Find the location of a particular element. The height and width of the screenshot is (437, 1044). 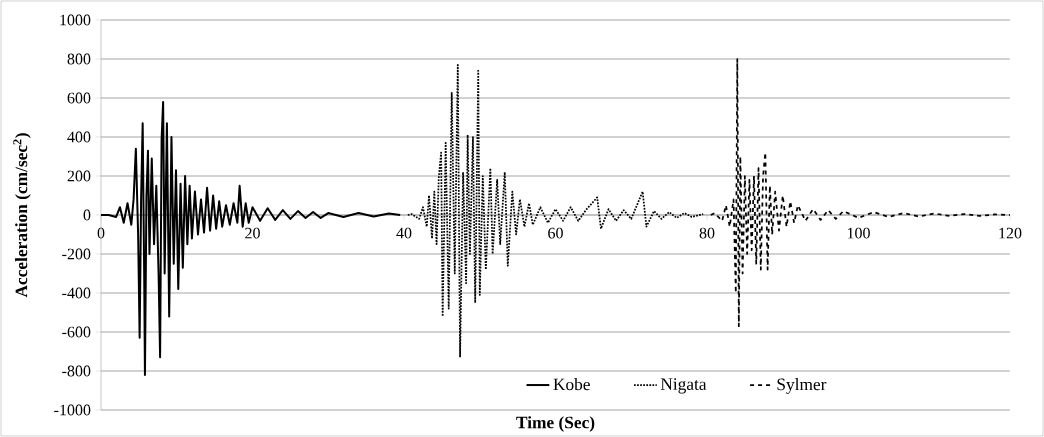

y-axis-title: Acceleration (cm/sec$^{2}$) is located at coordinates (22, 215).